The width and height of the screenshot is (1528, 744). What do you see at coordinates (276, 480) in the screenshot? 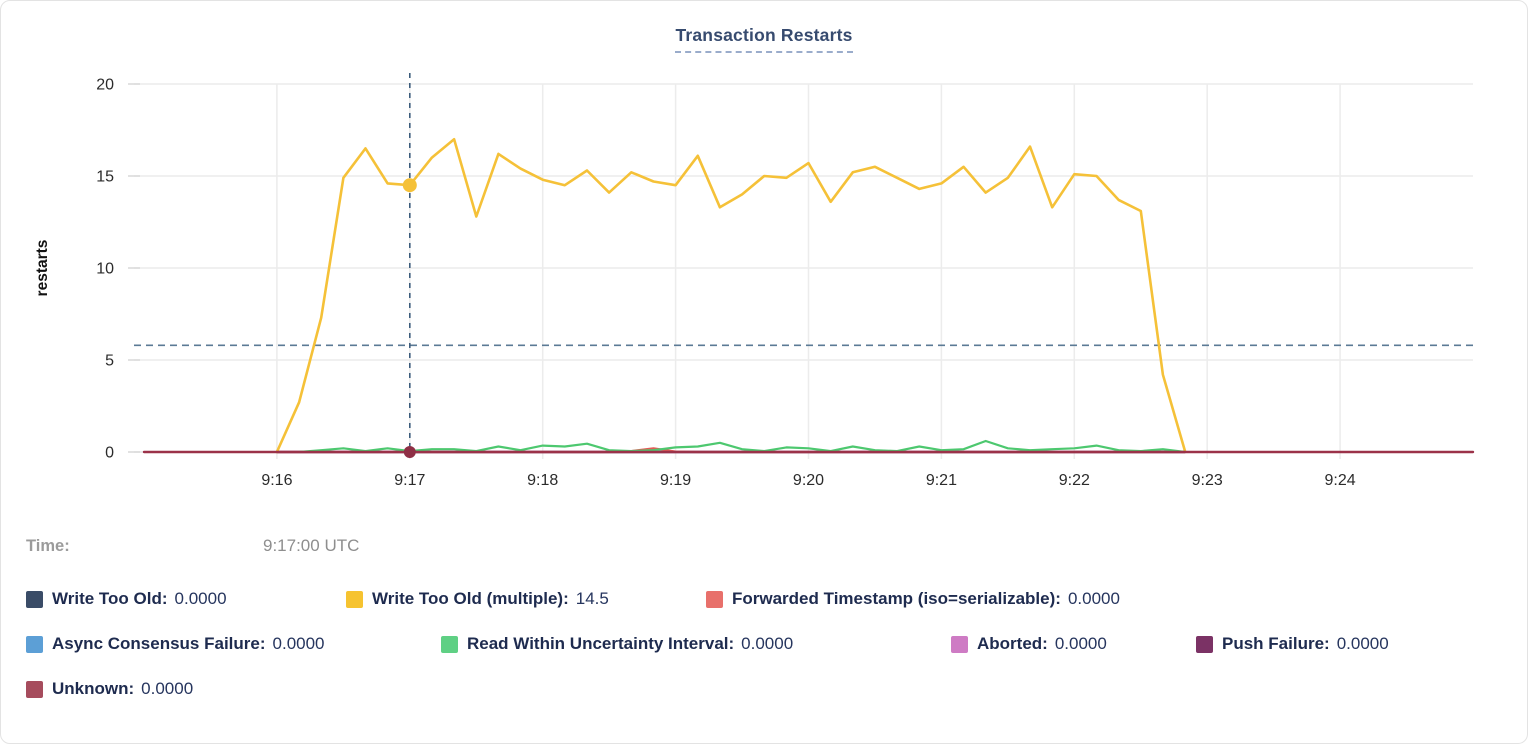
I see `x-tick-label: 9:16` at bounding box center [276, 480].